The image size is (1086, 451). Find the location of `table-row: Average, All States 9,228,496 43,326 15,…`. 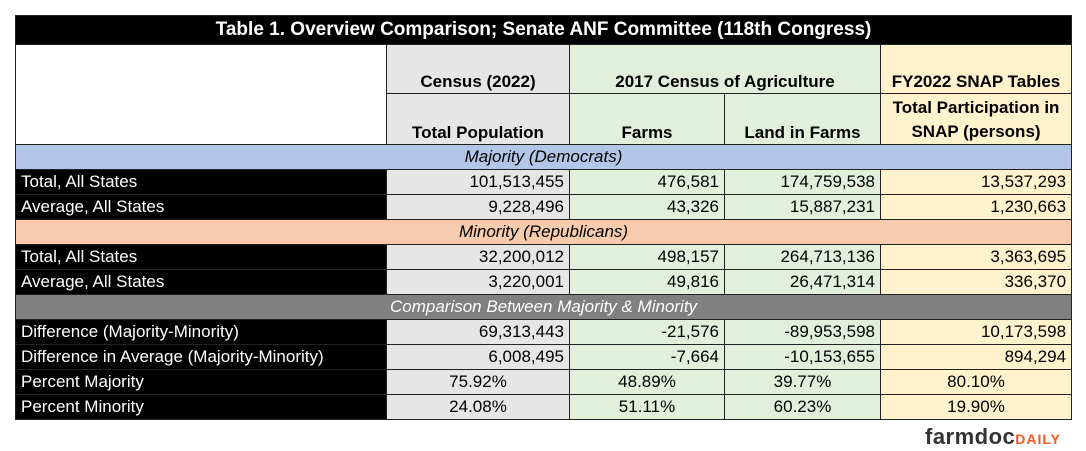

table-row: Average, All States 9,228,496 43,326 15,… is located at coordinates (544, 207).